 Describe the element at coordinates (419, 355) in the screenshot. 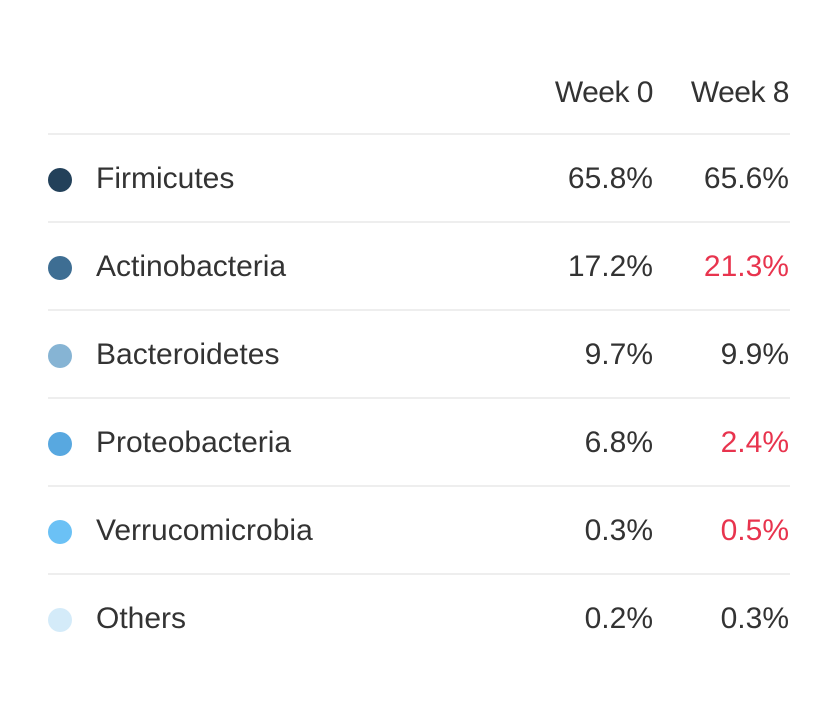

I see `table-row: Bacteroidetes 9.7% 9.9%` at that location.